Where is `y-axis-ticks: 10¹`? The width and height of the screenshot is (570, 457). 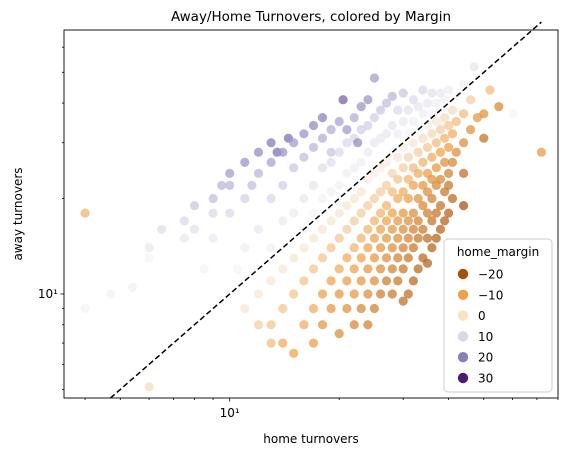
y-axis-ticks: 10¹ is located at coordinates (51, 218).